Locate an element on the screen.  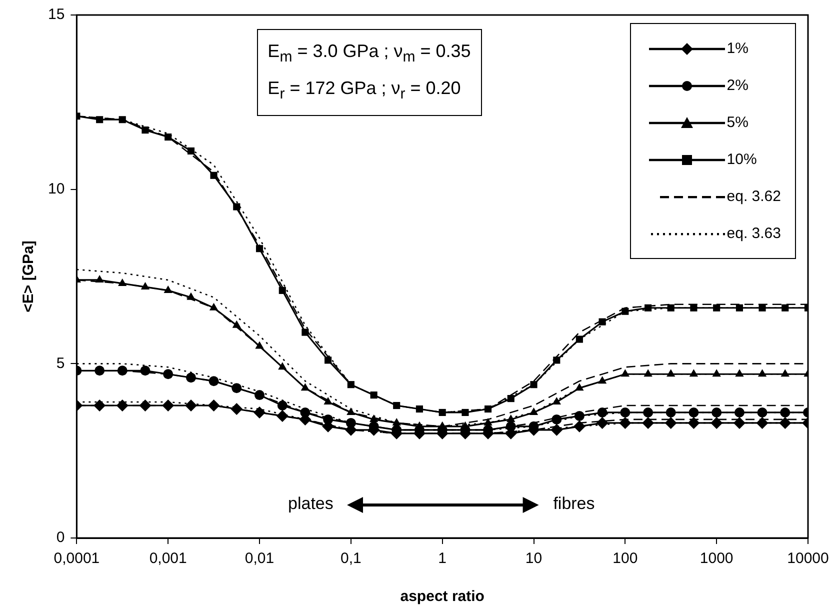
x-tick-label: 10 is located at coordinates (533, 559).